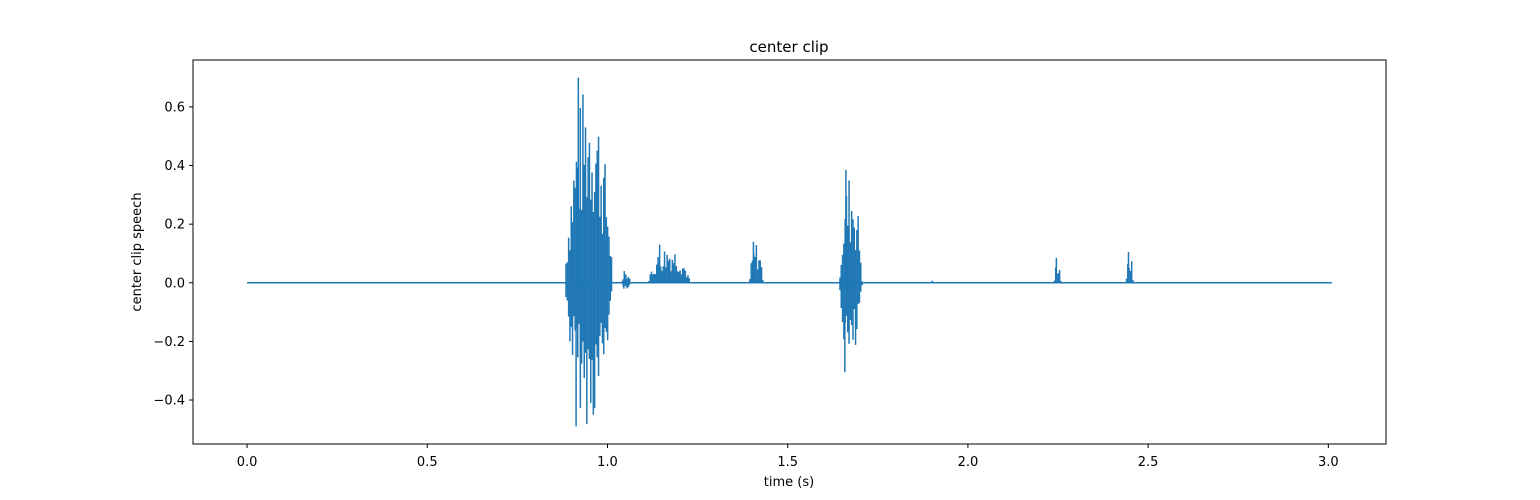  What do you see at coordinates (169, 401) in the screenshot?
I see `y-tick-label: −0.4` at bounding box center [169, 401].